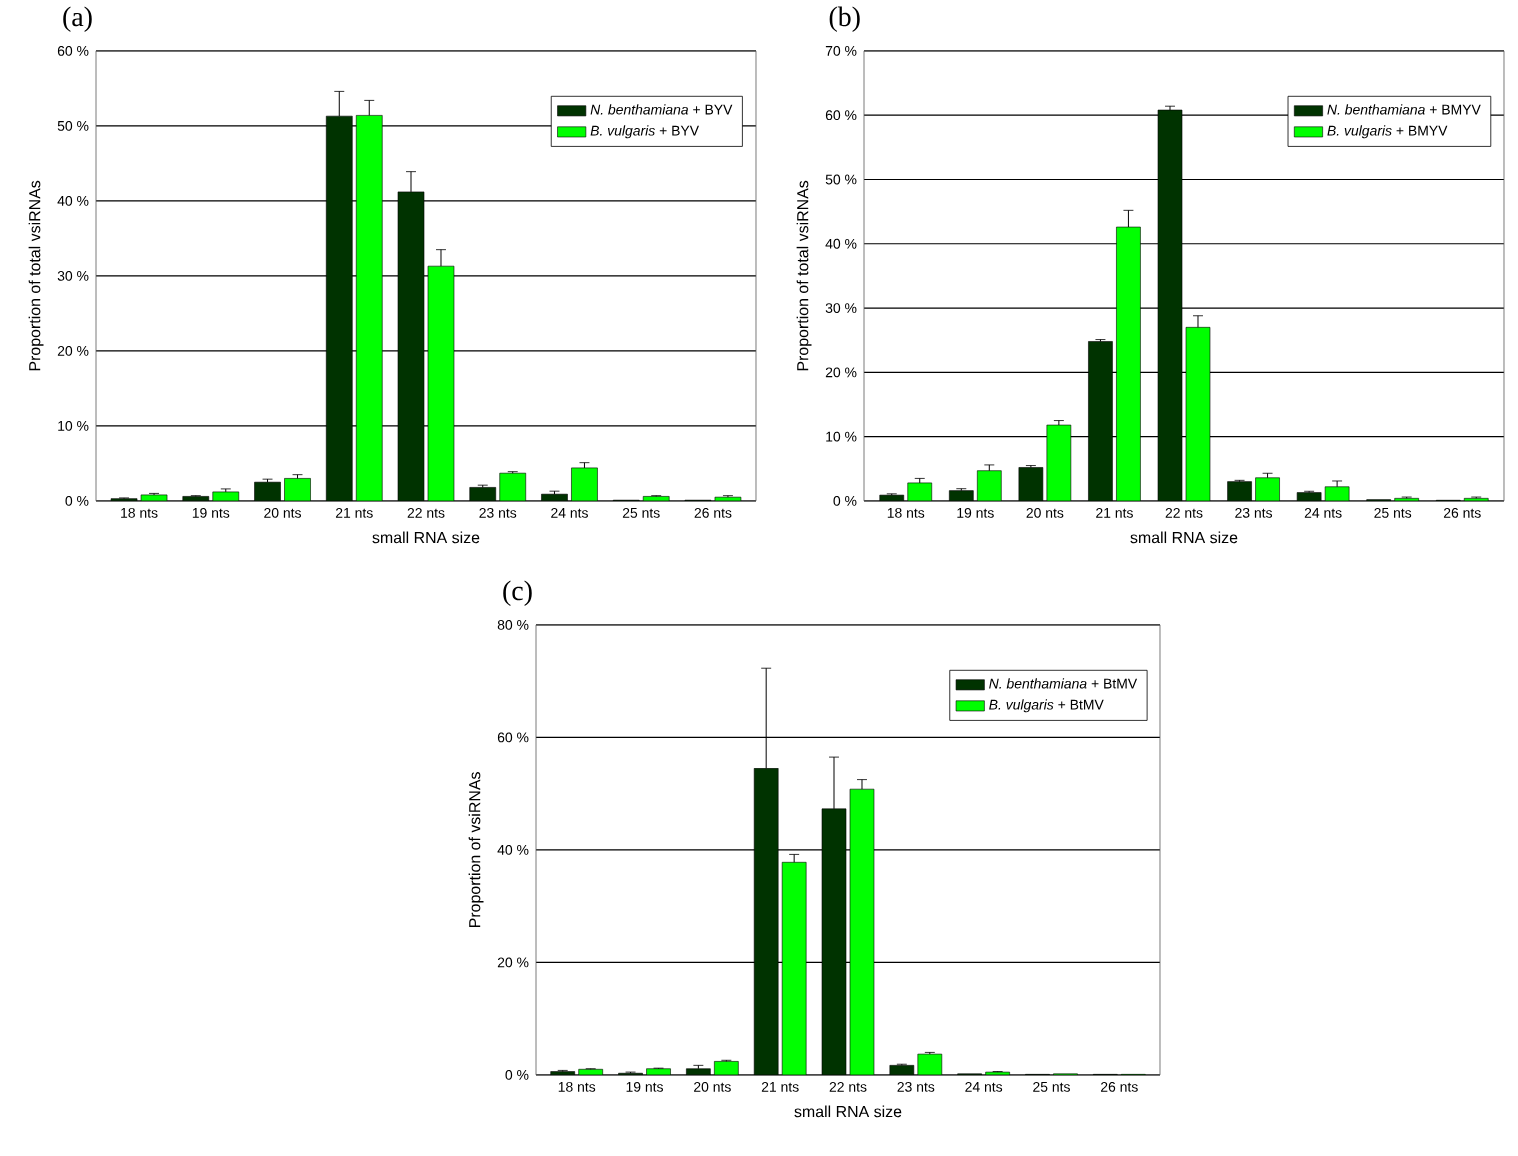 Image resolution: width=1518 pixels, height=1156 pixels. I want to click on chart-title: (b), so click(844, 19).